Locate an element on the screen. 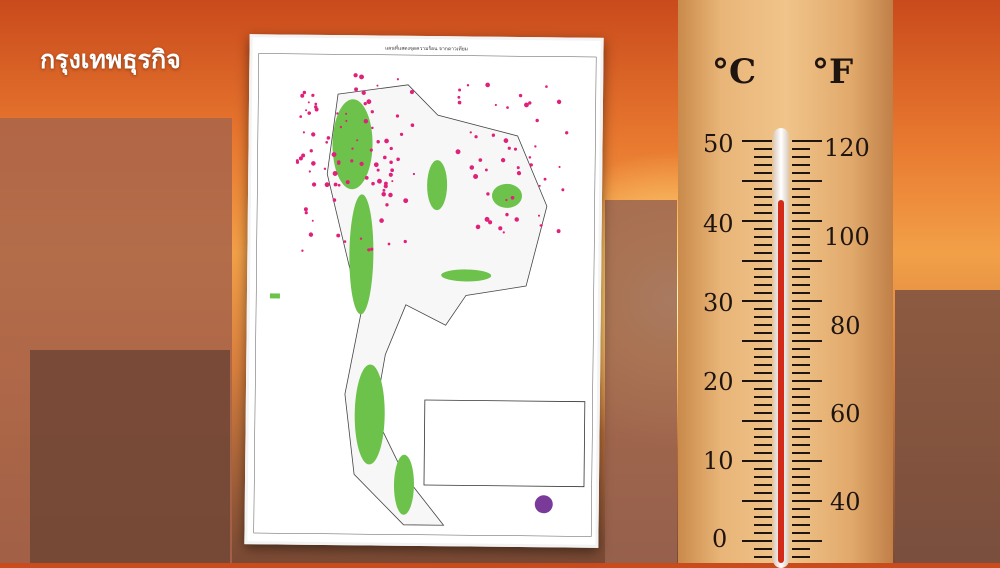 This screenshot has width=1000, height=568. building is located at coordinates (641, 381).